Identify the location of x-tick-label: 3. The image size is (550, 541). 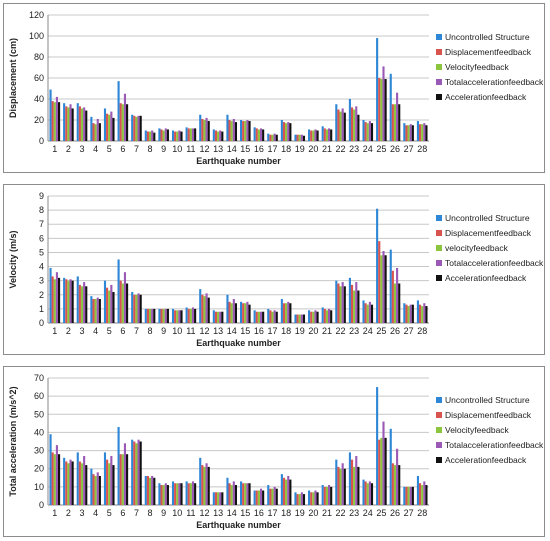
(82, 149).